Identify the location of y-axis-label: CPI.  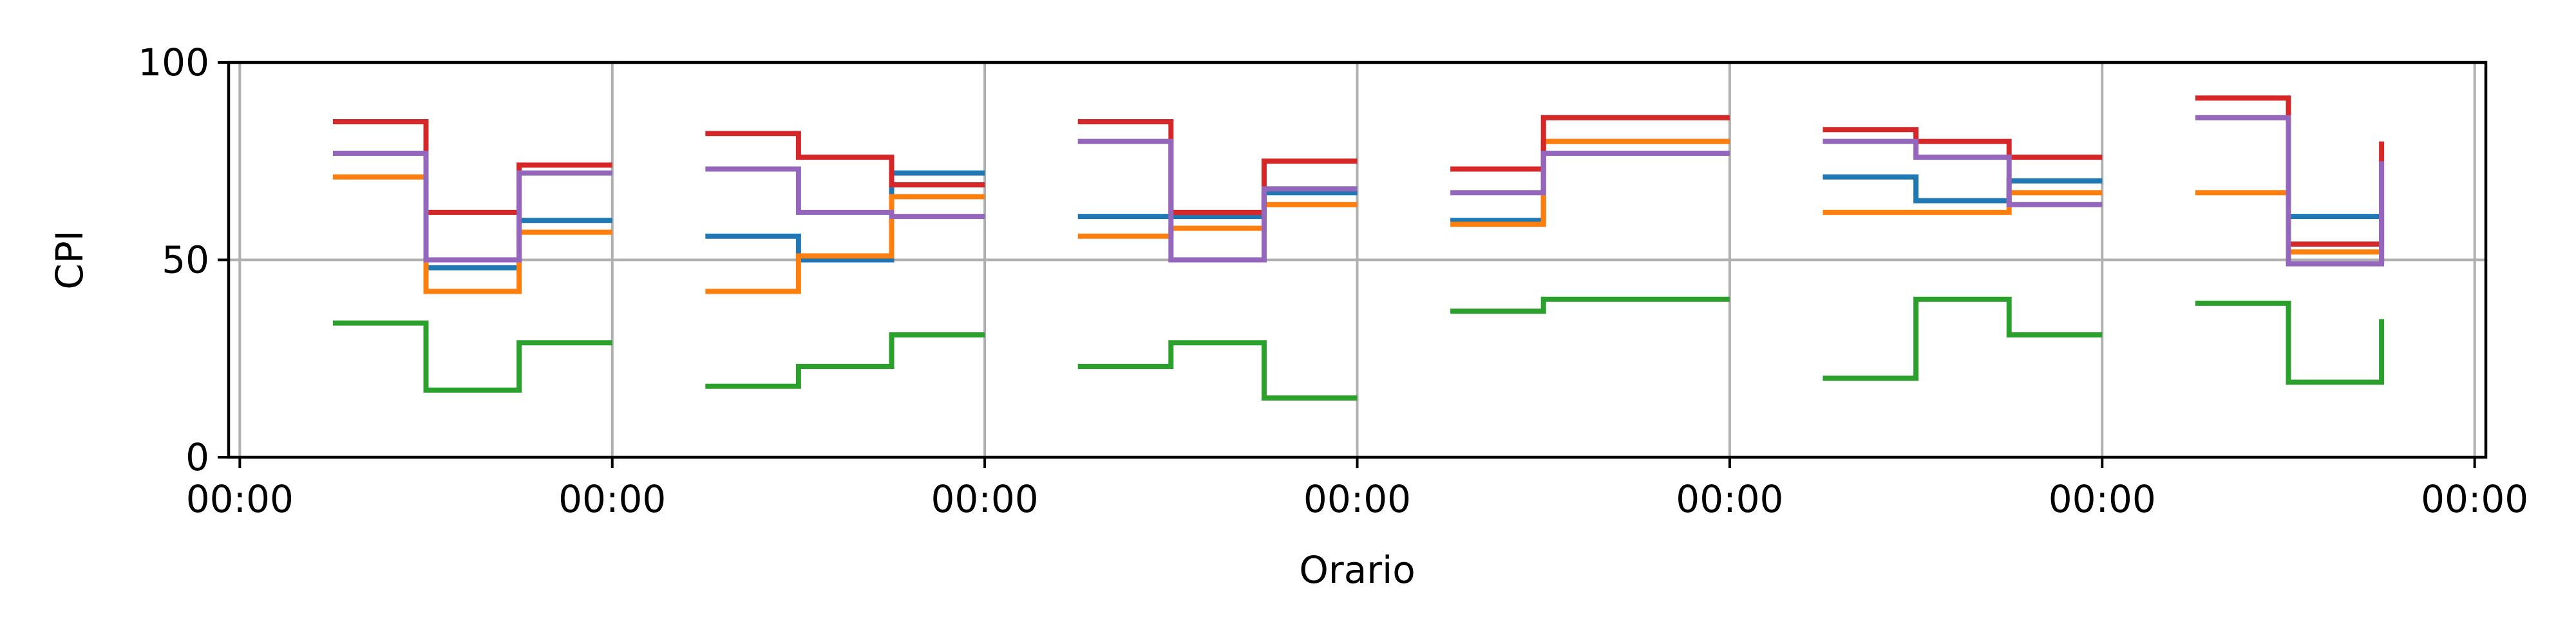
(69, 260).